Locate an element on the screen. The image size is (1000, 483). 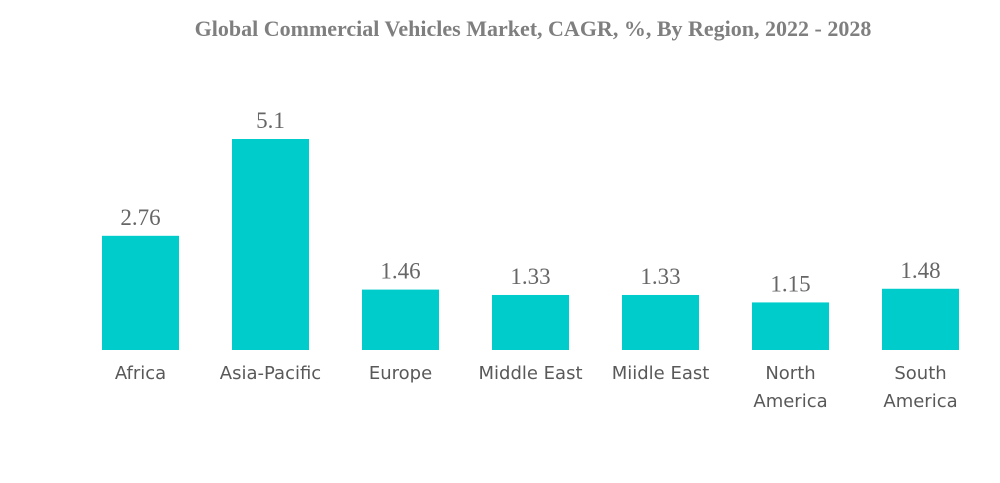
x-tick-label: Asia-Pacific is located at coordinates (270, 373).